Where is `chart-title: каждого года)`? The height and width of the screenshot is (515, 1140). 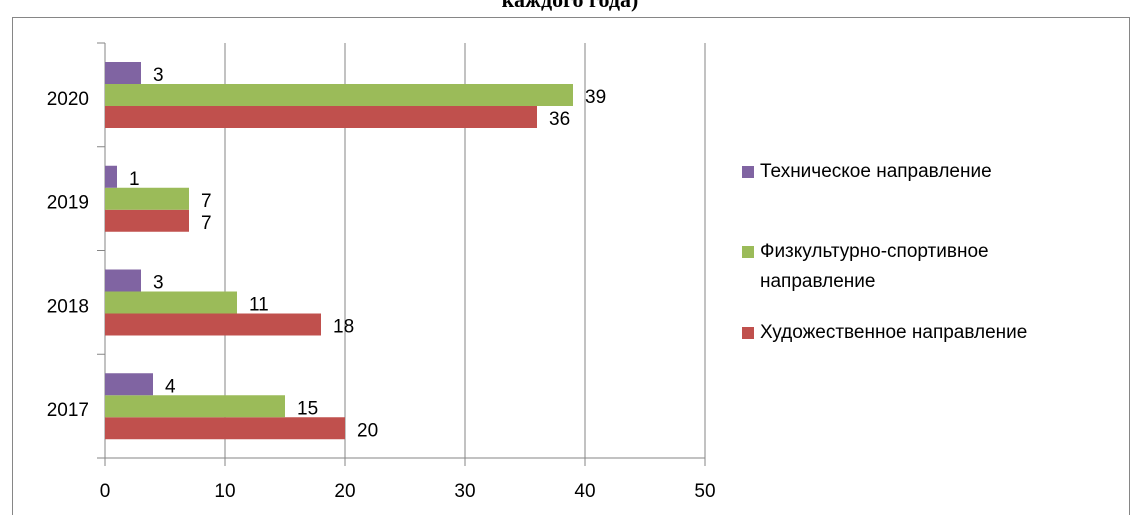 chart-title: каждого года) is located at coordinates (570, 6).